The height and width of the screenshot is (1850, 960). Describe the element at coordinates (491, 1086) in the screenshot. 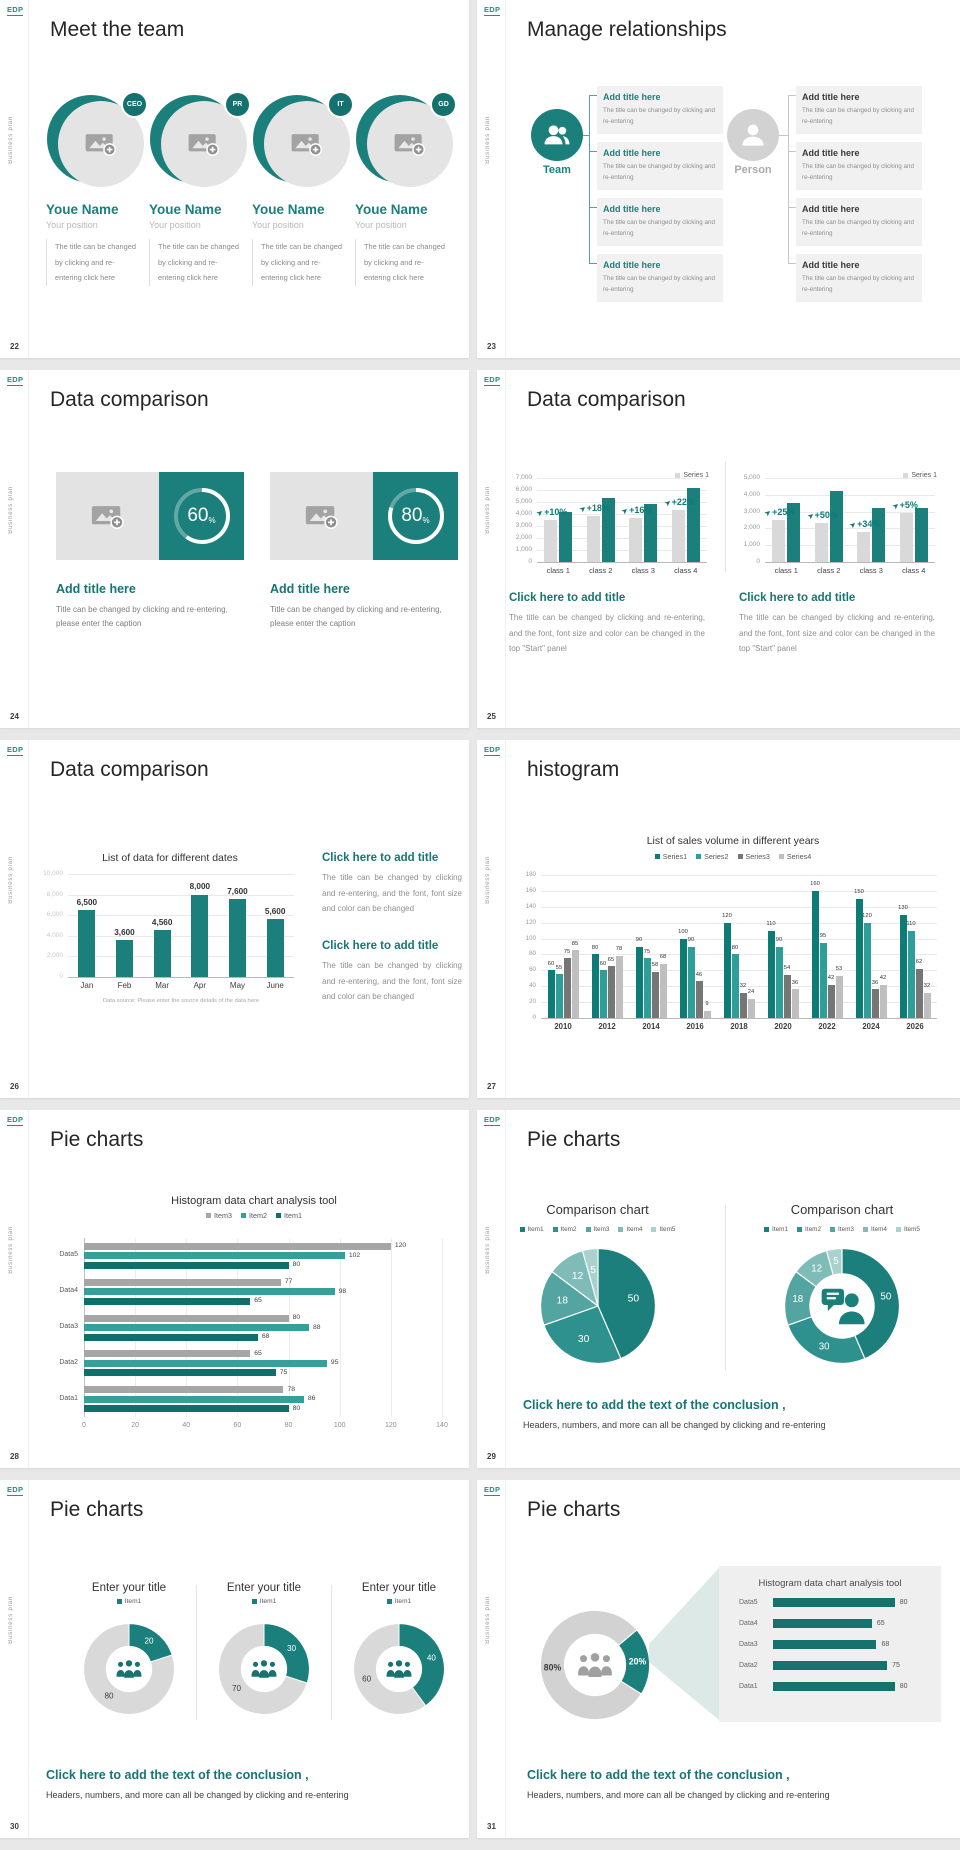

I see `slide-number: 27` at that location.